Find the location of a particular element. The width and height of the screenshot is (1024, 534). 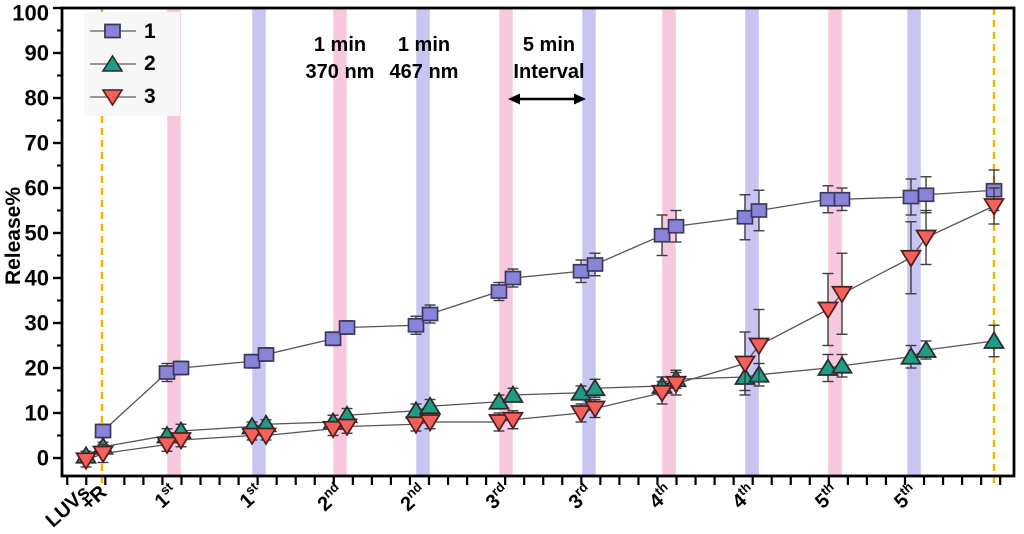

y-tick-label: 70 is located at coordinates (37, 143).